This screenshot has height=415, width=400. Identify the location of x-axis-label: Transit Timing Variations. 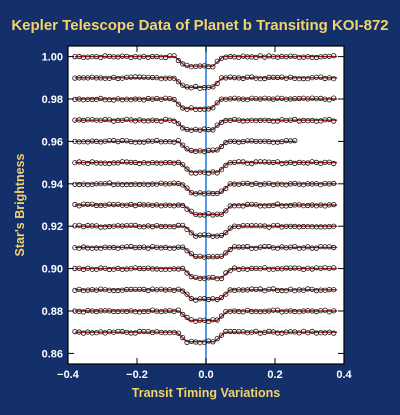
(206, 393).